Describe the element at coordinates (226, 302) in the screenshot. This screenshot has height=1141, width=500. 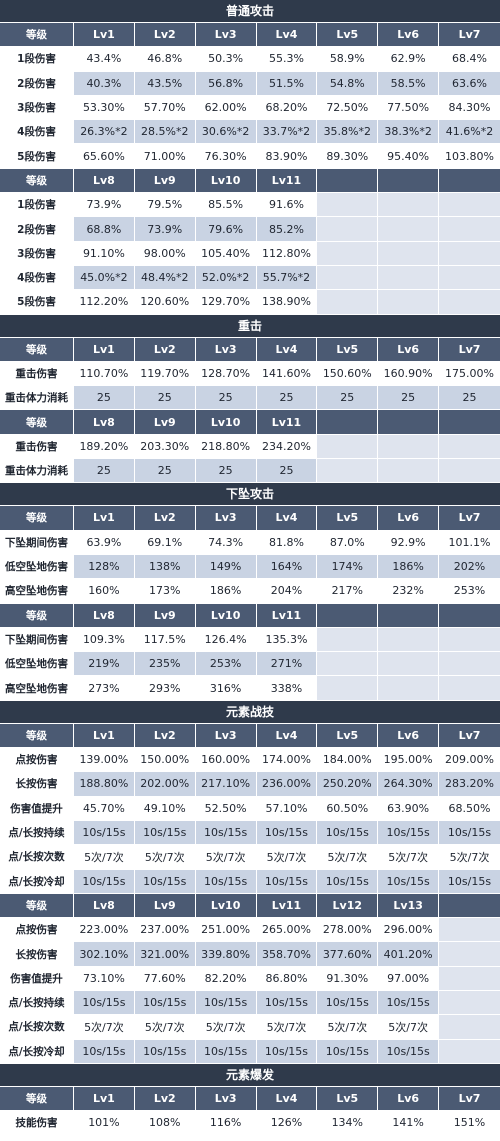
I see `value-cell: 129.70%` at that location.